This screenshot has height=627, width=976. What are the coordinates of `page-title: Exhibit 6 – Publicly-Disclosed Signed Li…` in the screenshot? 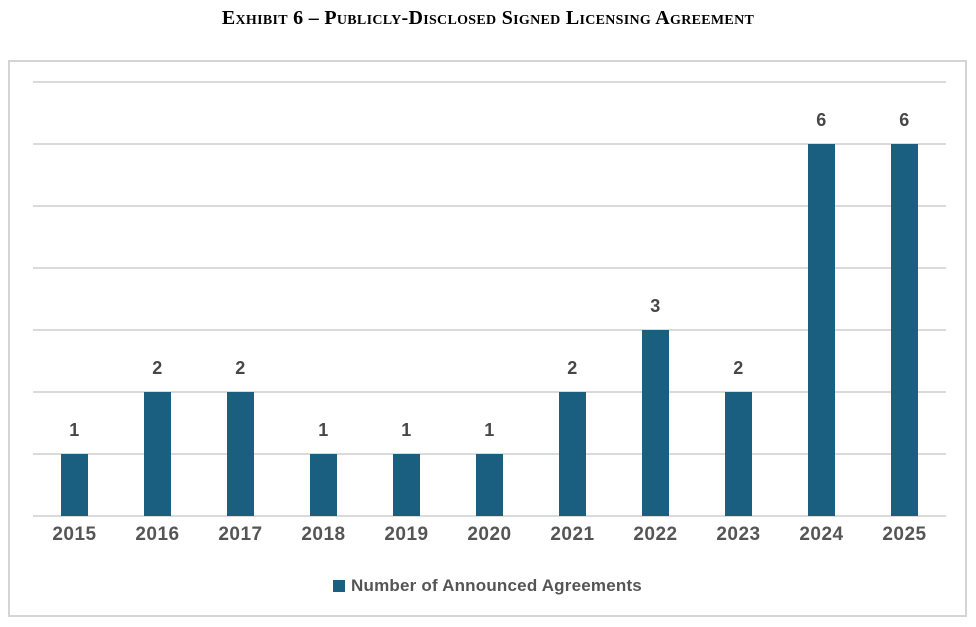 It's located at (488, 18).